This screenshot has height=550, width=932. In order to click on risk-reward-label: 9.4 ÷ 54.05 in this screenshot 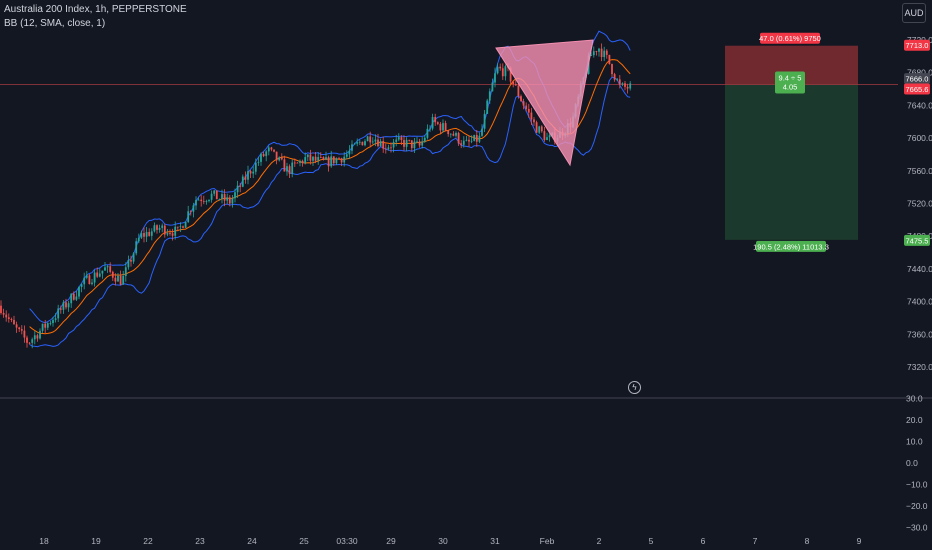, I will do `click(790, 82)`.